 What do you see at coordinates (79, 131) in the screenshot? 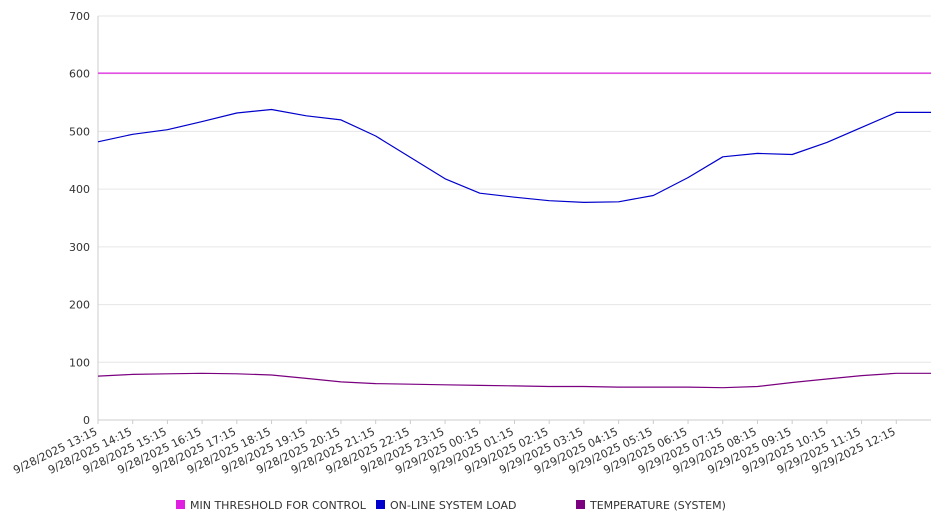
I see `y-tick-label: 500` at bounding box center [79, 131].